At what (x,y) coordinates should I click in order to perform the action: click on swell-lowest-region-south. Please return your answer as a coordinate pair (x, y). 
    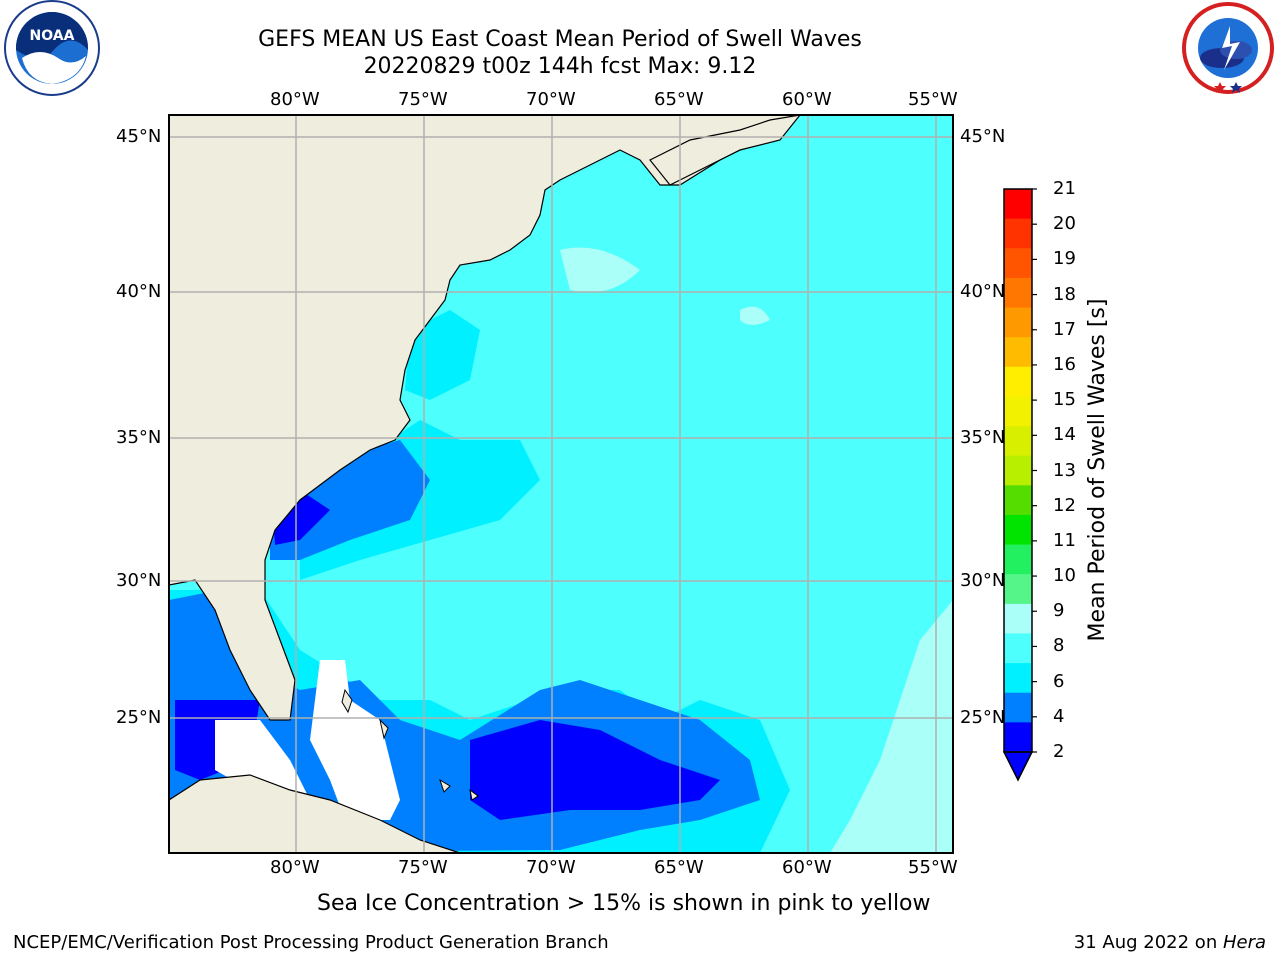
    Looking at the image, I should click on (595, 770).